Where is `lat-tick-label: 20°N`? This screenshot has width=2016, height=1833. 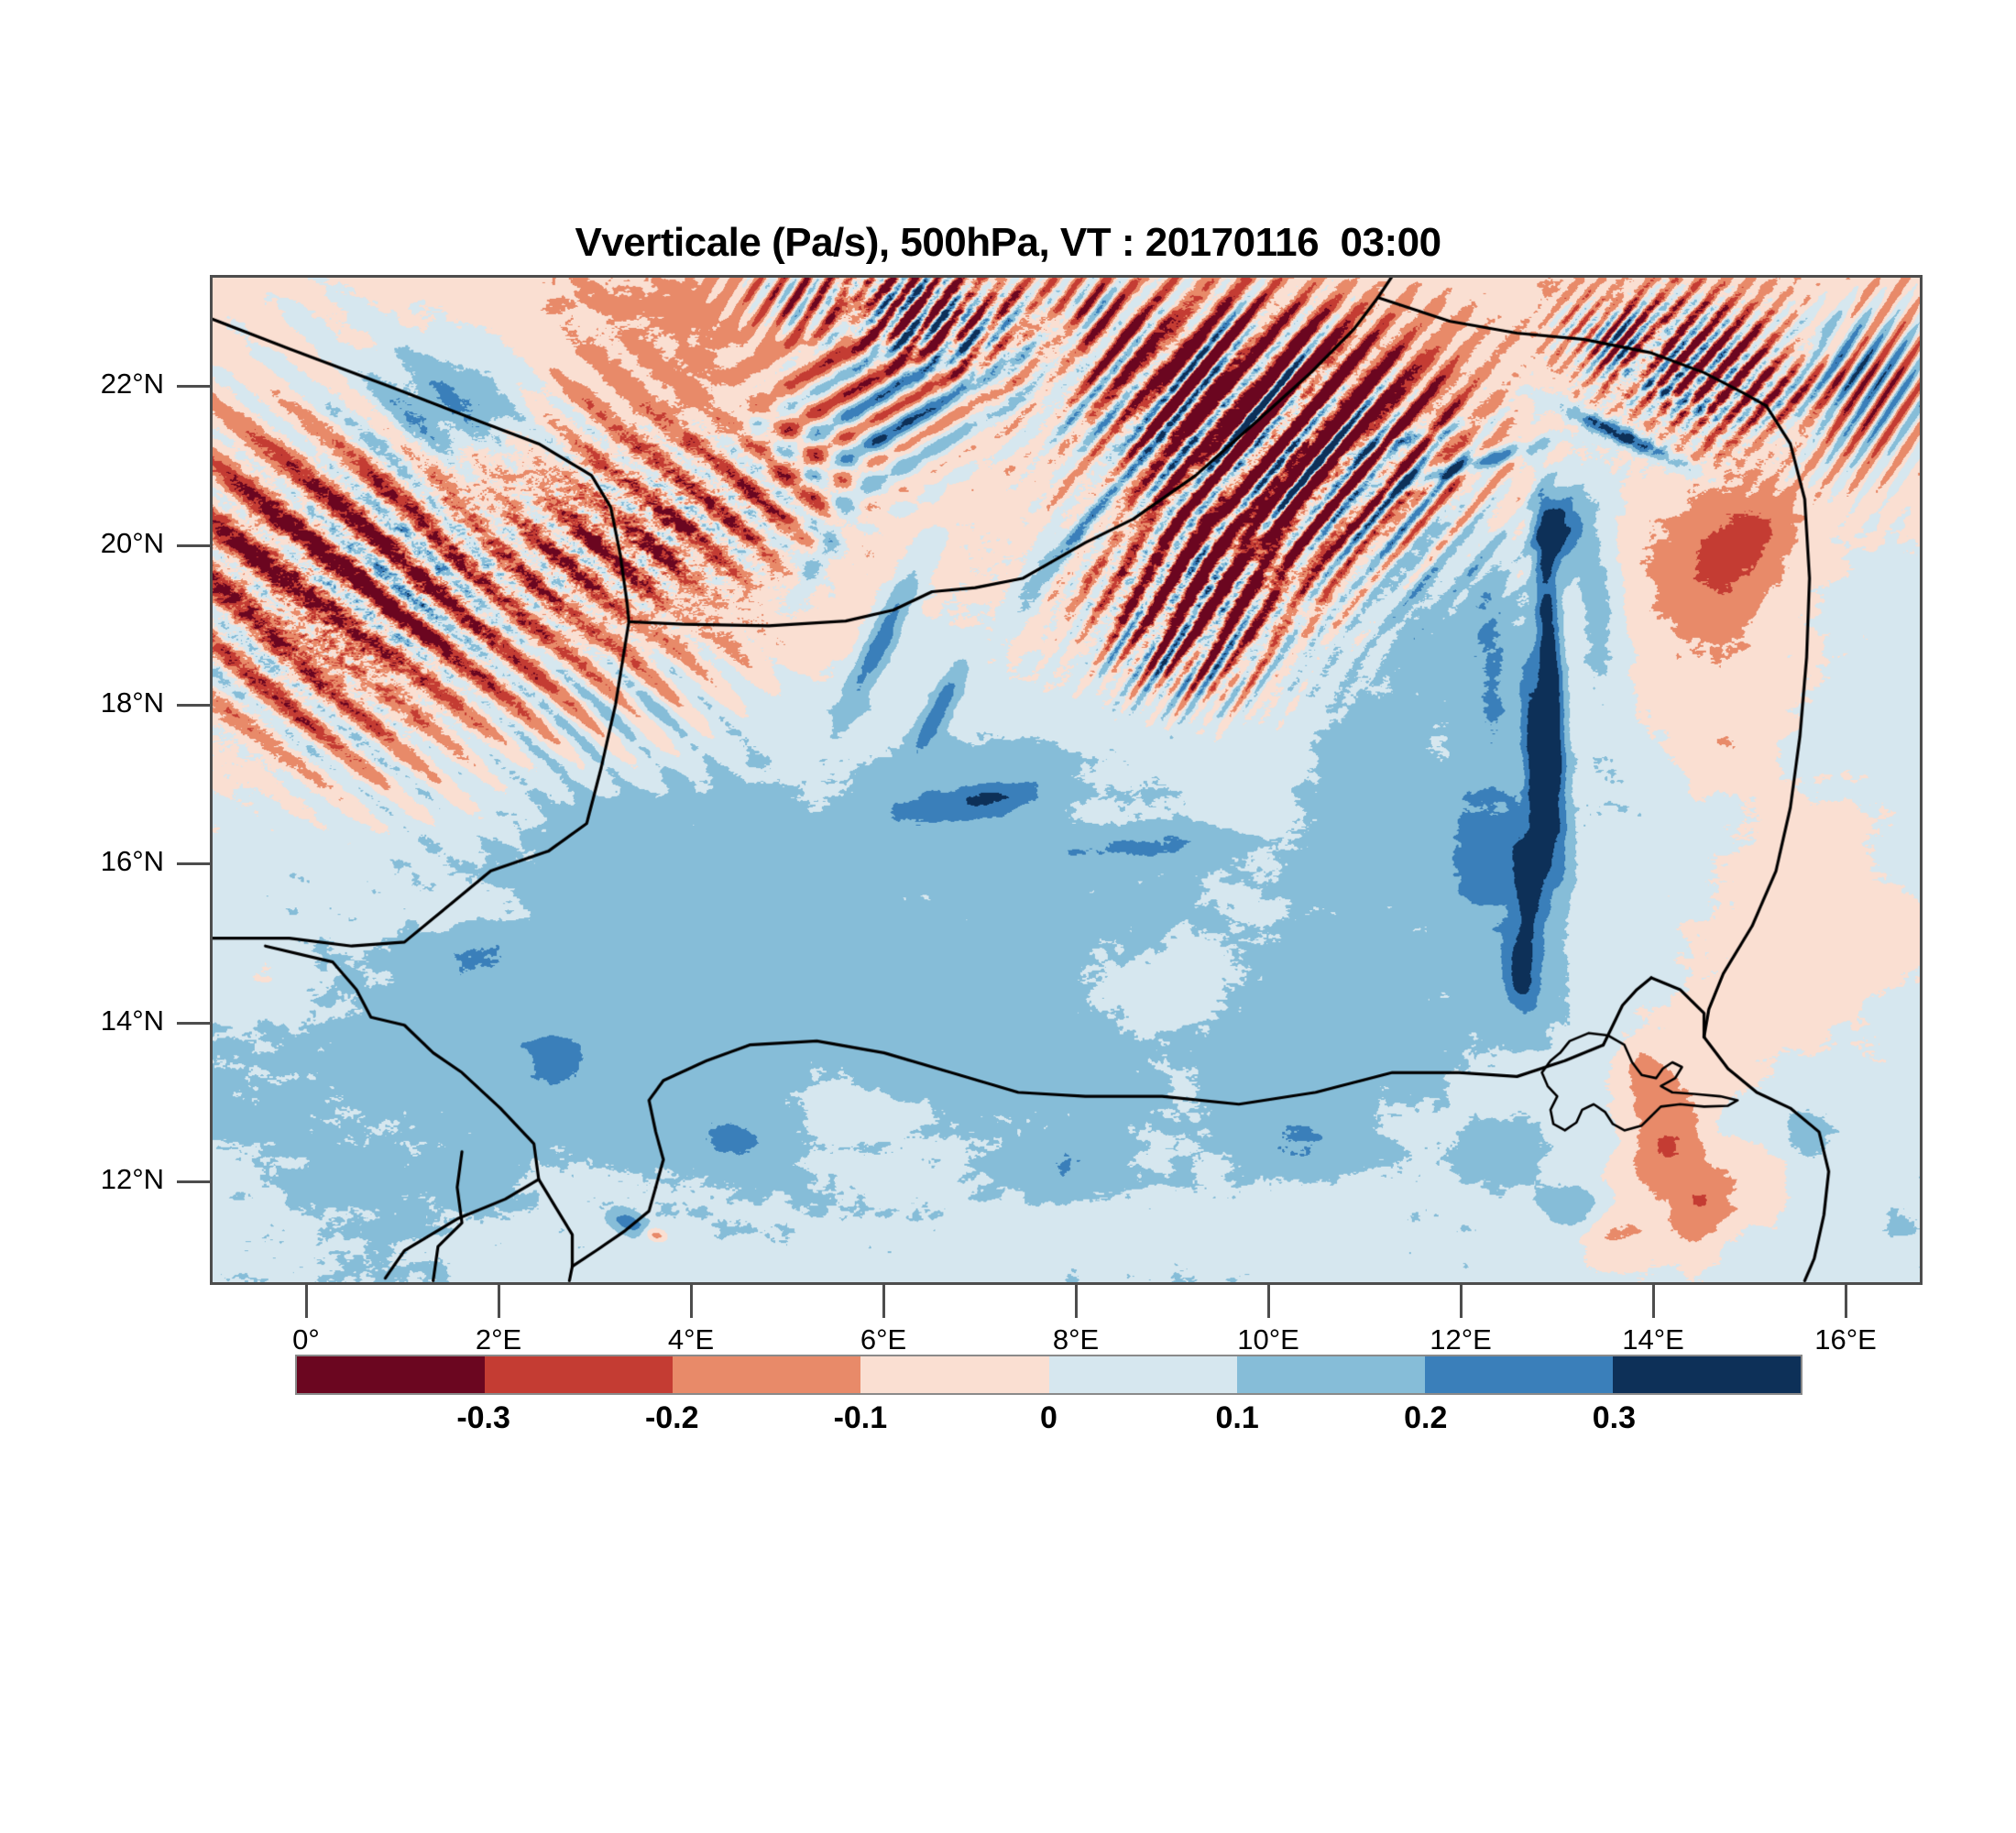 lat-tick-label: 20°N is located at coordinates (132, 543).